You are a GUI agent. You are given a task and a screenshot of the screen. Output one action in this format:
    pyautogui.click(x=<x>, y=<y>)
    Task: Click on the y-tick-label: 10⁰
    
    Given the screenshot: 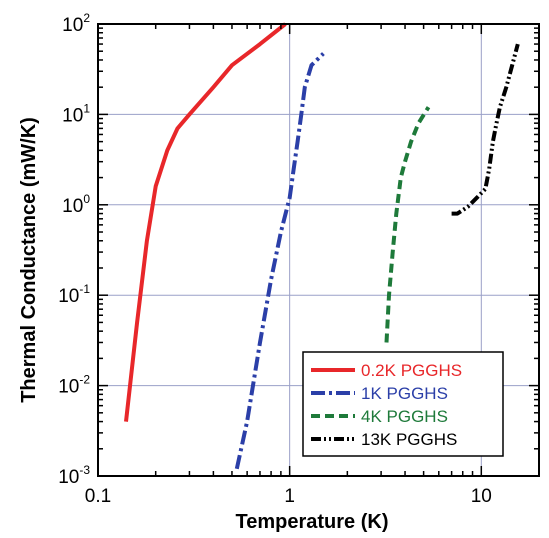 What is the action you would take?
    pyautogui.click(x=76, y=204)
    